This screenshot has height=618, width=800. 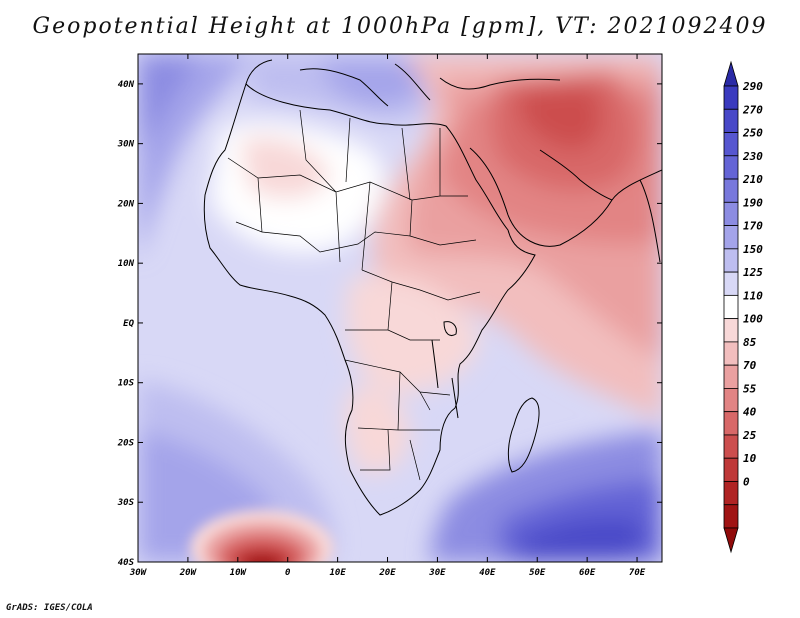 I want to click on field-south-africa, so click(x=377, y=430).